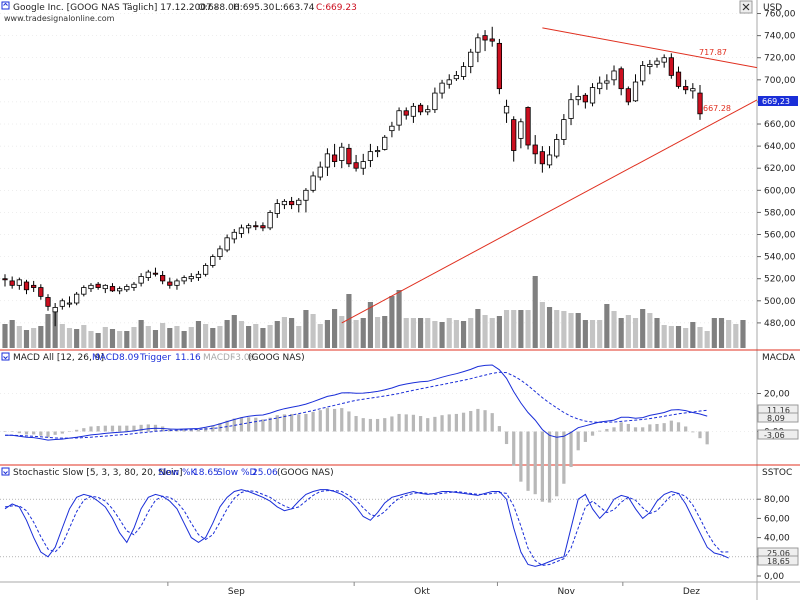 The width and height of the screenshot is (800, 600). I want to click on ohlc-high: H:695.30, so click(254, 8).